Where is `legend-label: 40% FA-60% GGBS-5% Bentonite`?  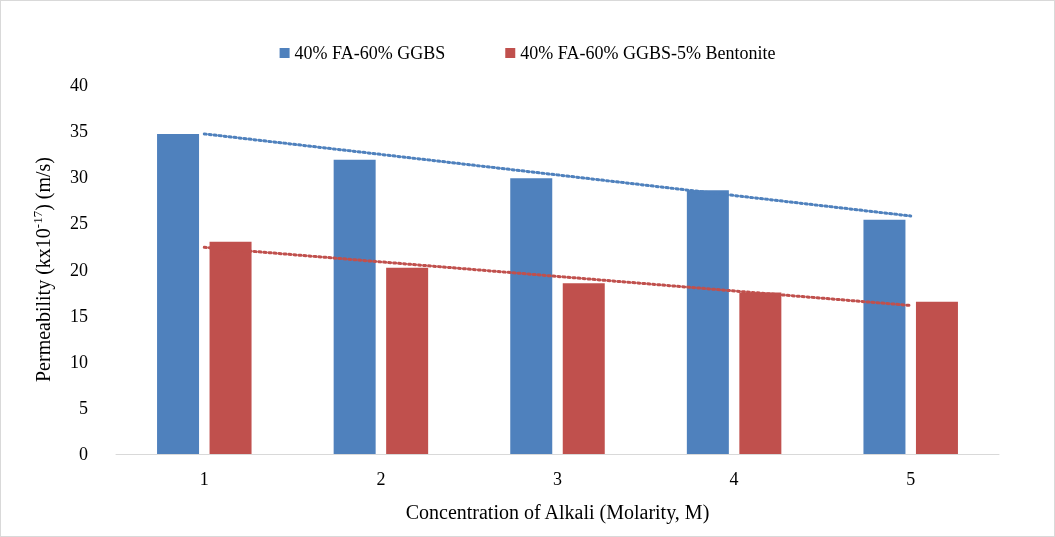 legend-label: 40% FA-60% GGBS-5% Bentonite is located at coordinates (648, 53).